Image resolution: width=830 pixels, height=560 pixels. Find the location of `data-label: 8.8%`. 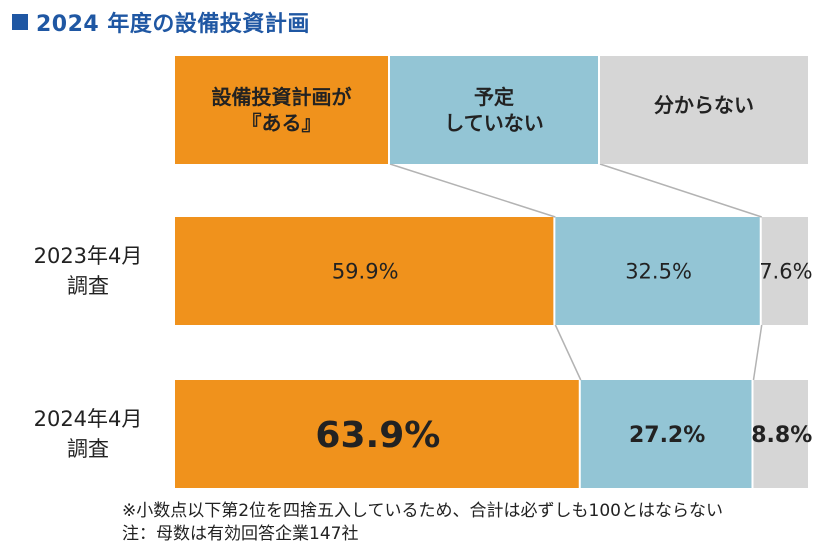

data-label: 8.8% is located at coordinates (781, 435).